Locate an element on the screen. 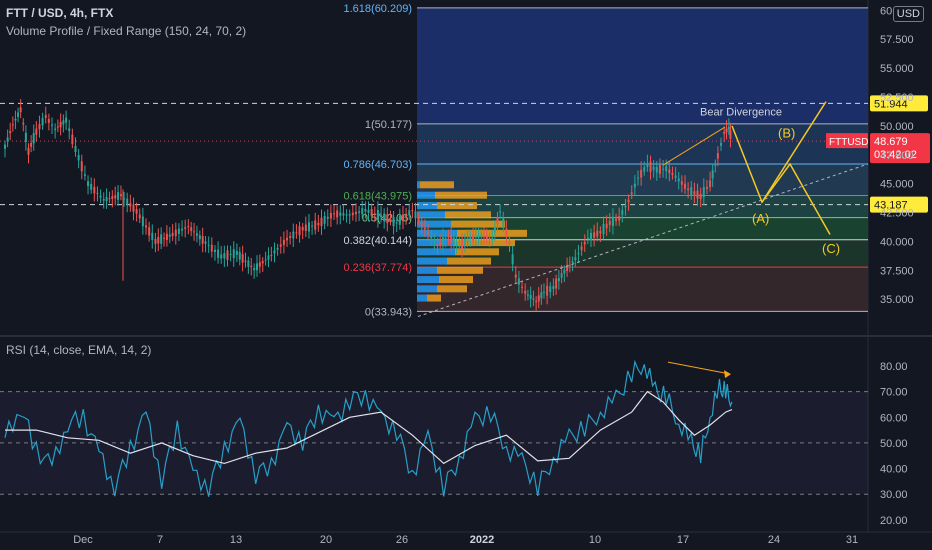 Image resolution: width=932 pixels, height=550 pixels. rsi-axis-tick: 20.00 is located at coordinates (894, 521).